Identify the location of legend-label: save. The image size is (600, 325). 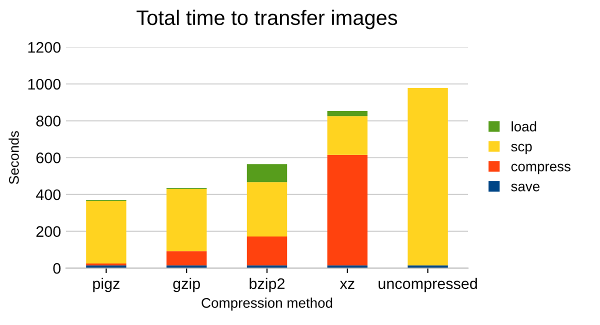
(525, 188).